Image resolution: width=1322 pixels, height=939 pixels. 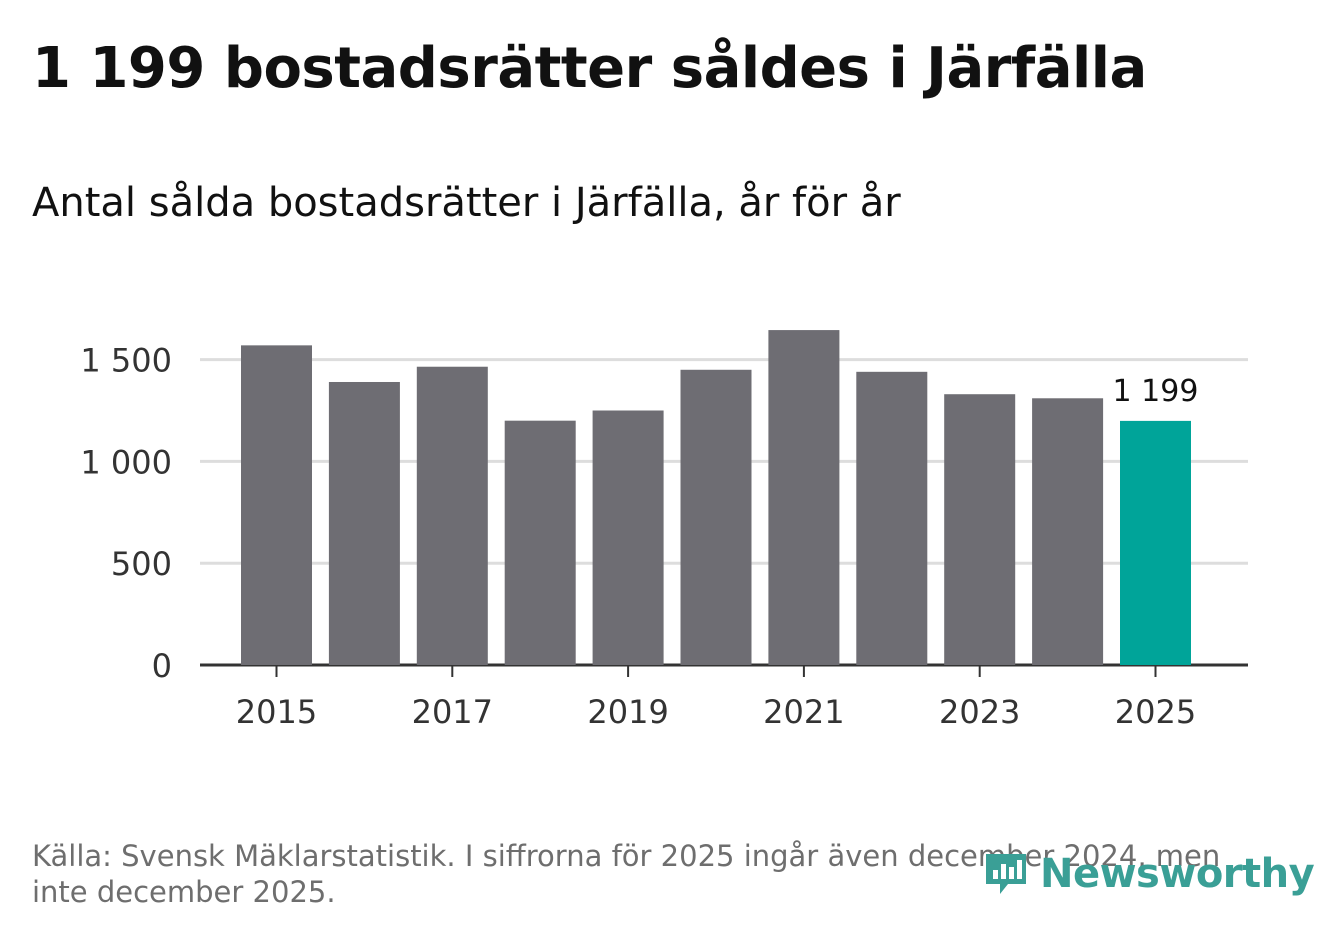 What do you see at coordinates (892, 518) in the screenshot?
I see `bar-2022` at bounding box center [892, 518].